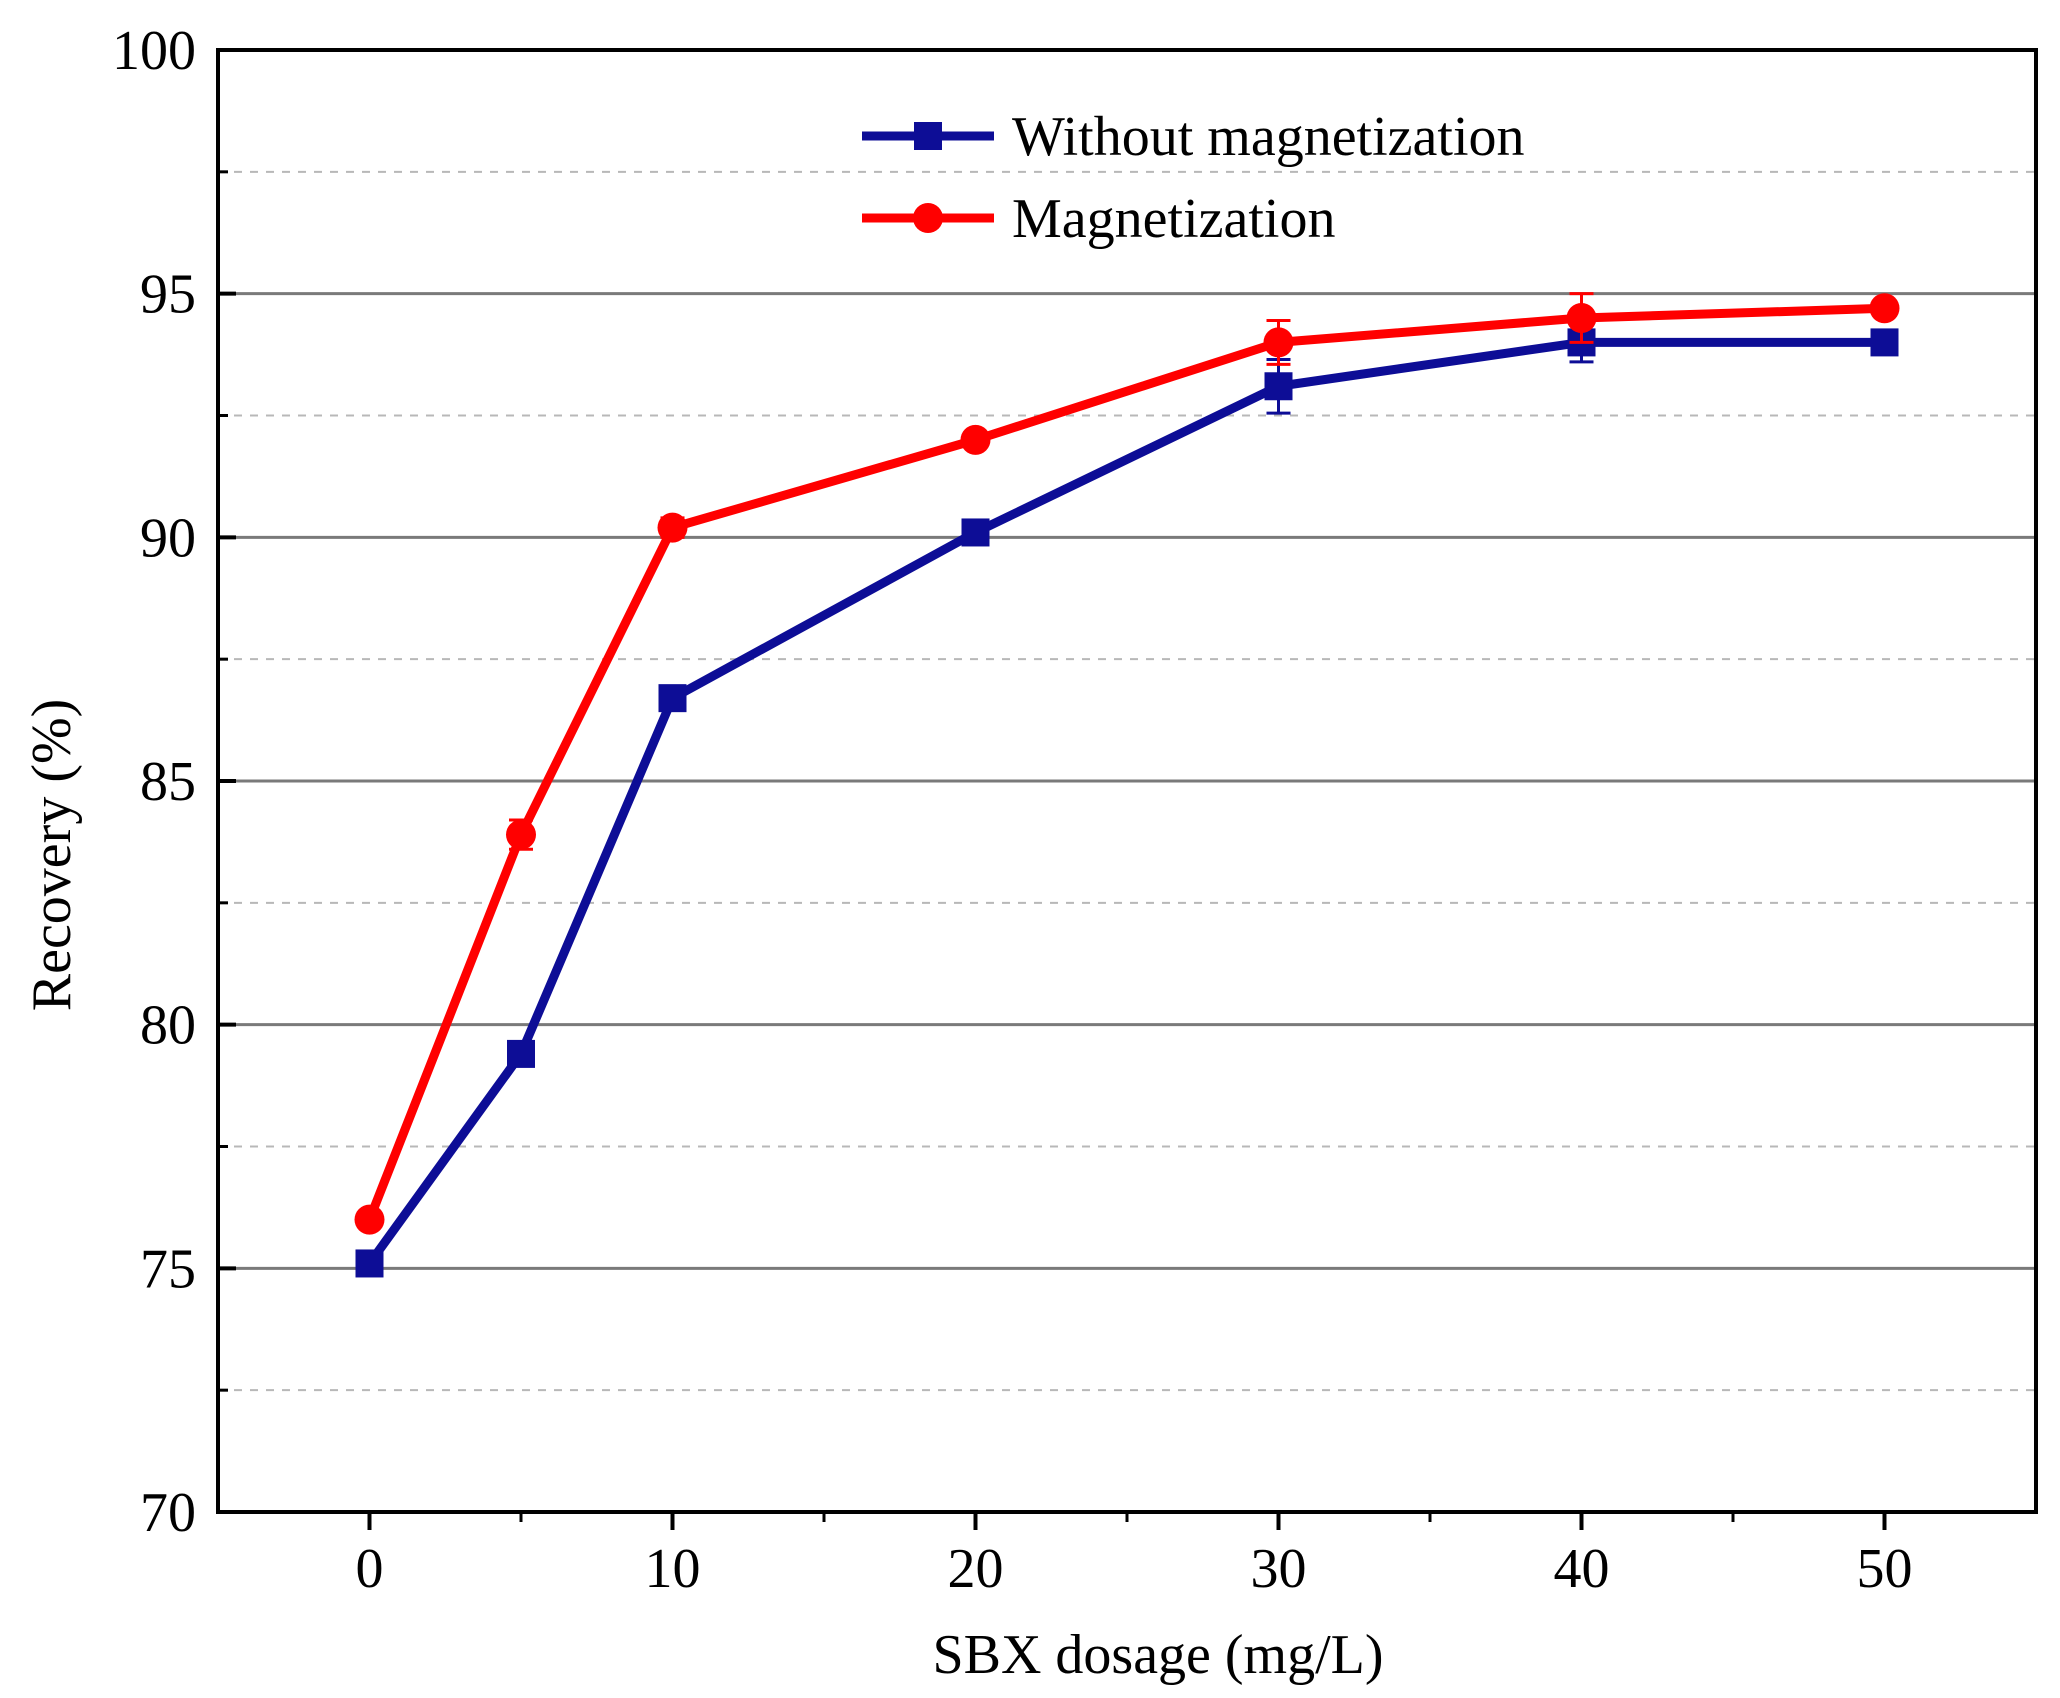 The width and height of the screenshot is (2060, 1698). What do you see at coordinates (1268, 137) in the screenshot?
I see `legend-label: Without magnetization` at bounding box center [1268, 137].